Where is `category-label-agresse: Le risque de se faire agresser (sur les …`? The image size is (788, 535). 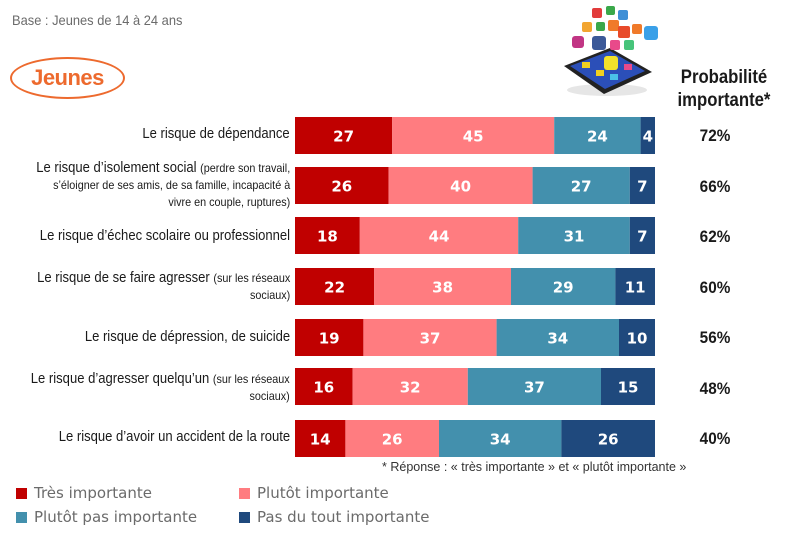 category-label-agresse: Le risque de se faire agresser (sur les … is located at coordinates (163, 287).